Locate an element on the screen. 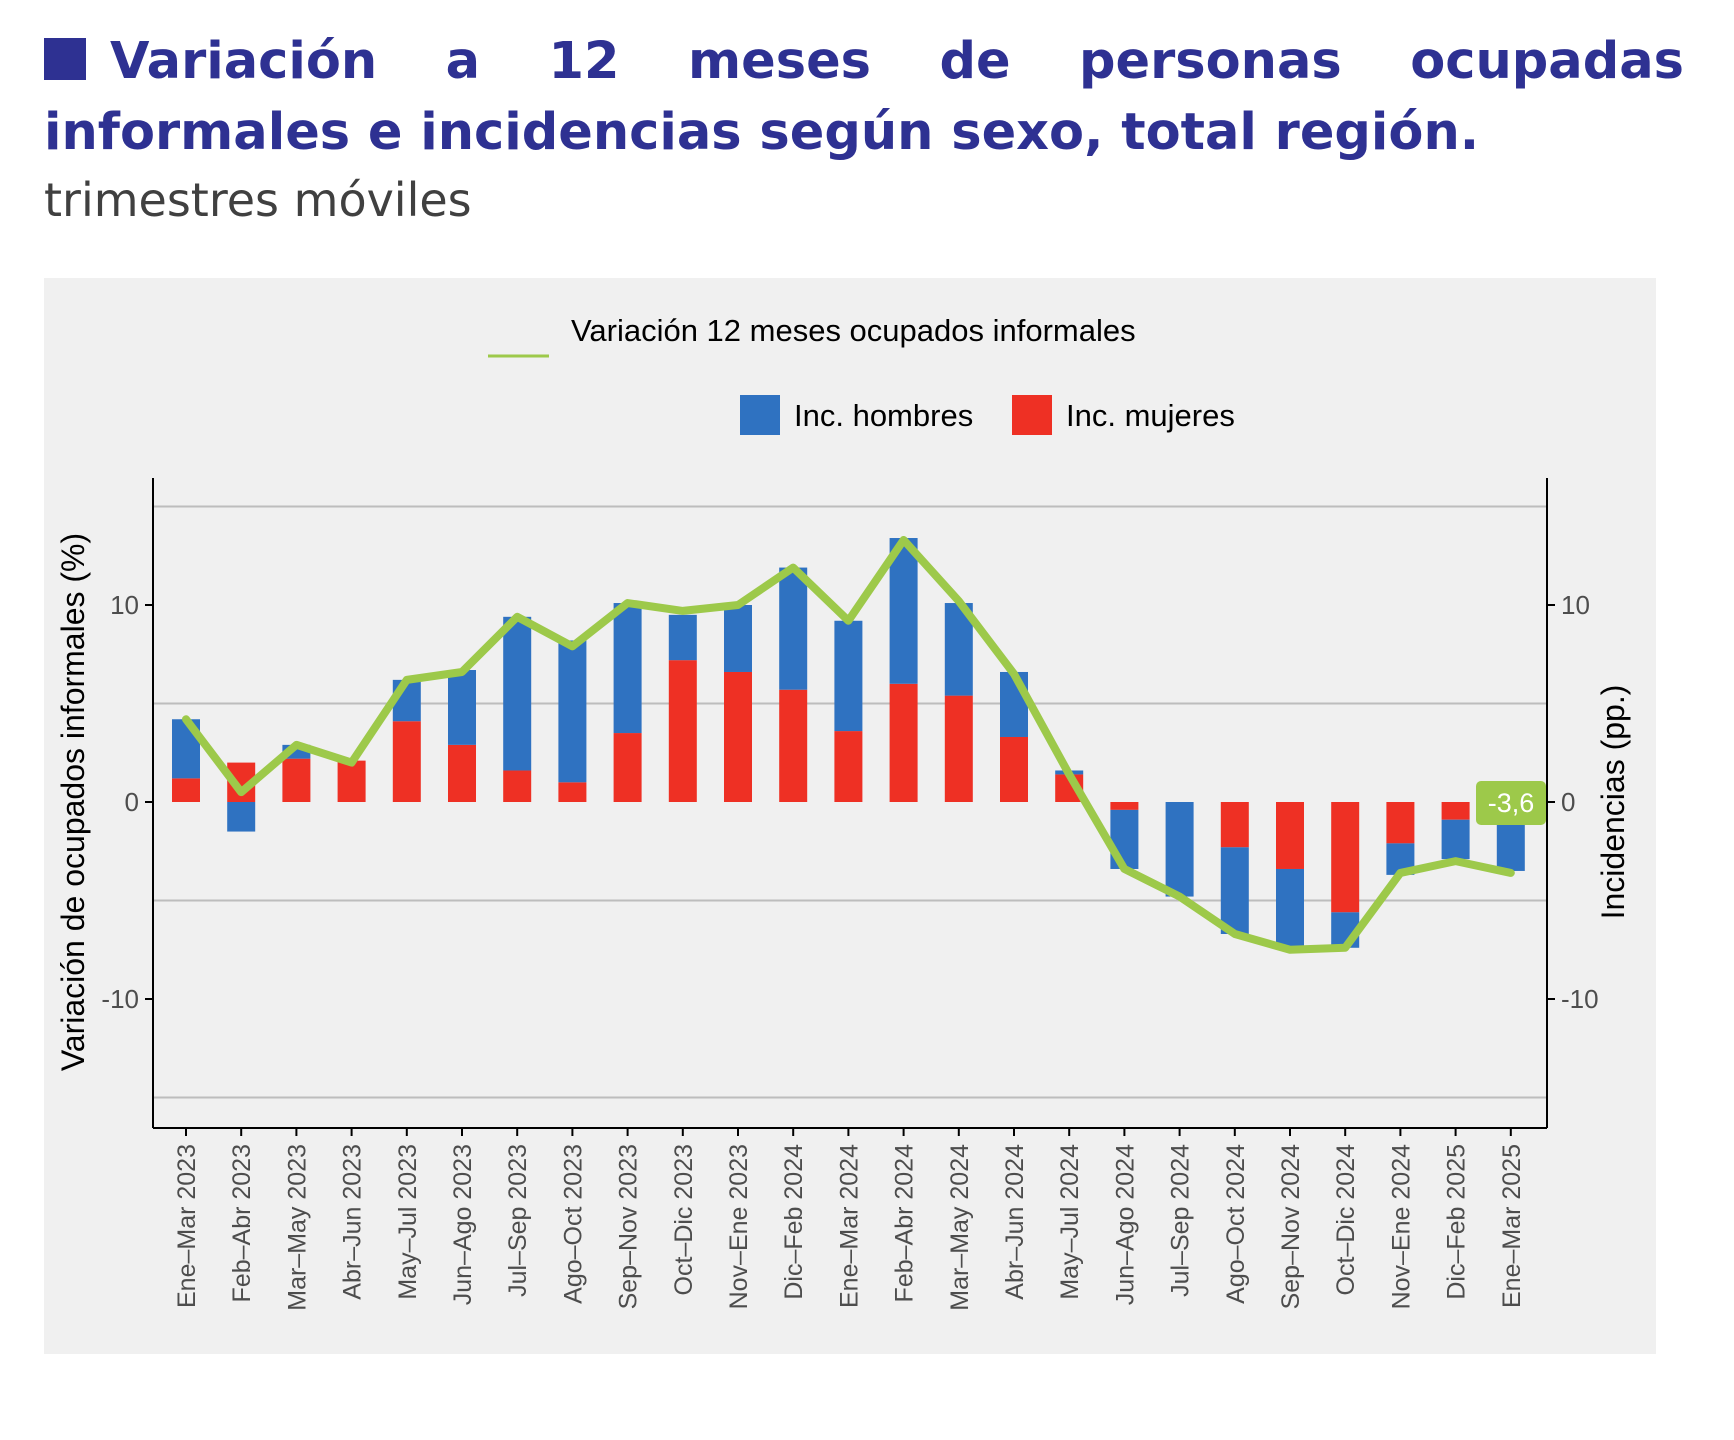 The width and height of the screenshot is (1734, 1440). x-tick-label: Ene–Mar 2024 is located at coordinates (849, 1226).